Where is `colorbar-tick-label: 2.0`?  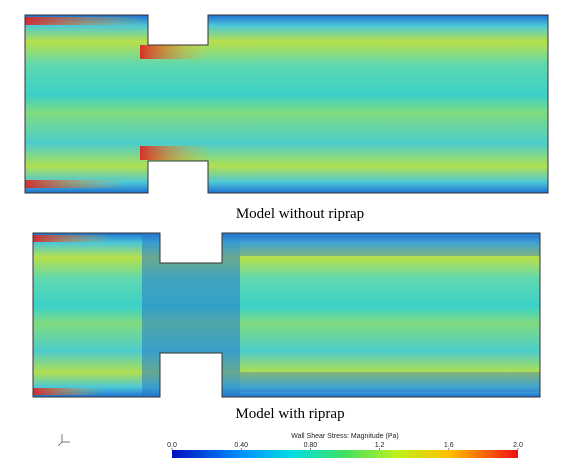
colorbar-tick-label: 2.0 is located at coordinates (518, 445).